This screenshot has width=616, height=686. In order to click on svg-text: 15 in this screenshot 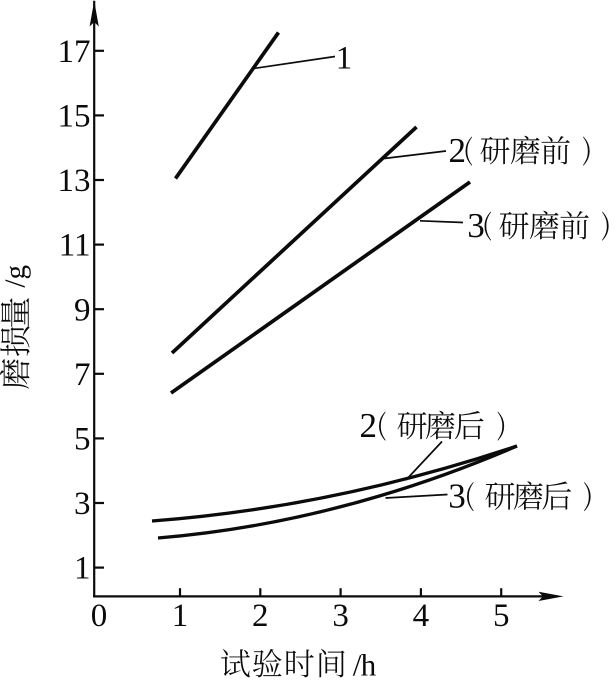, I will do `click(74, 117)`.